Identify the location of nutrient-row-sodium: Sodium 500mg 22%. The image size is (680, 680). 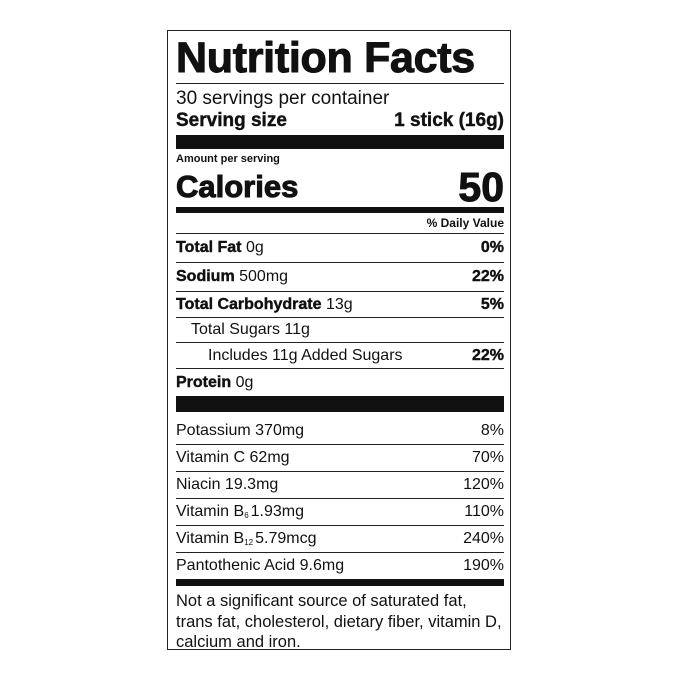
(340, 277).